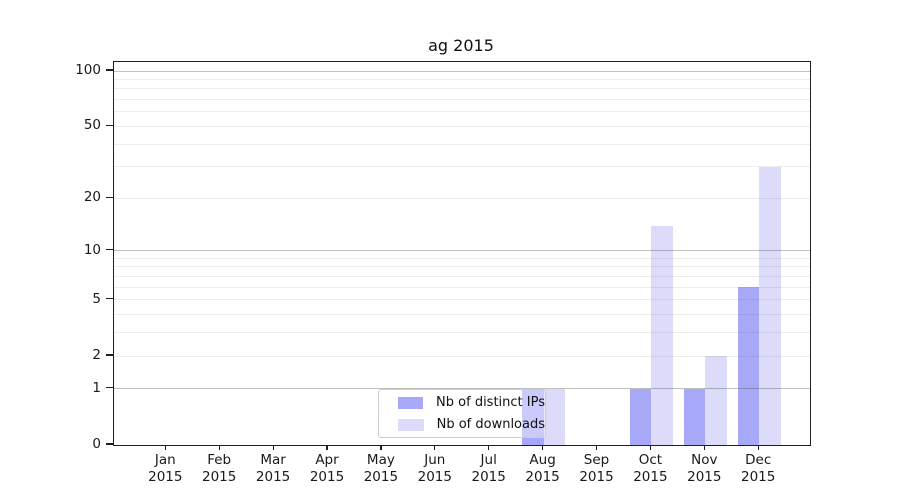 The height and width of the screenshot is (500, 900). What do you see at coordinates (96, 444) in the screenshot?
I see `y-tick-label: 0` at bounding box center [96, 444].